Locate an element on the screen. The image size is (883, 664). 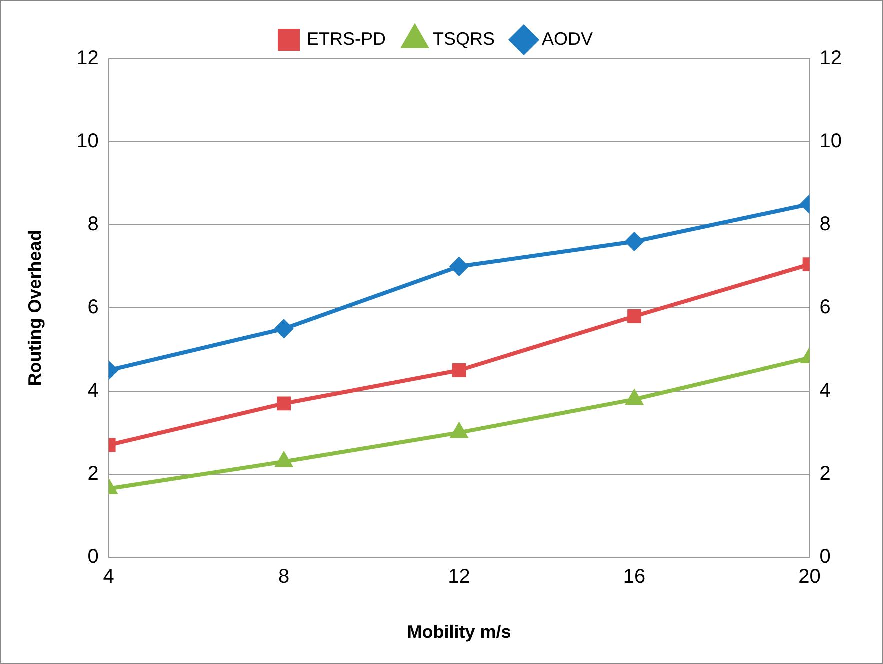
y2-tick-label: 8 is located at coordinates (825, 225).